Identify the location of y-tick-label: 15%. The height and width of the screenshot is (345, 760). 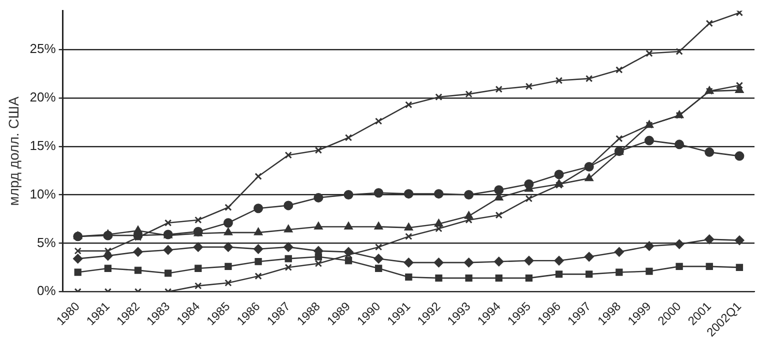
(43, 145).